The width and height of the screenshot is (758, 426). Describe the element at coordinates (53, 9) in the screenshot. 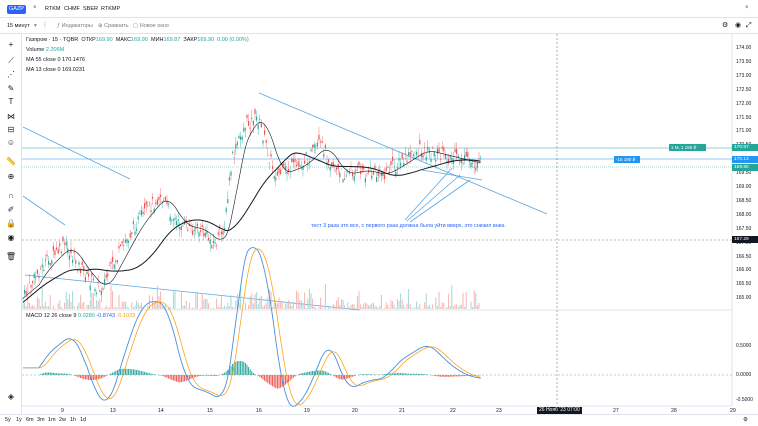

I see `ticker-tab-rtkm: RTKM` at that location.